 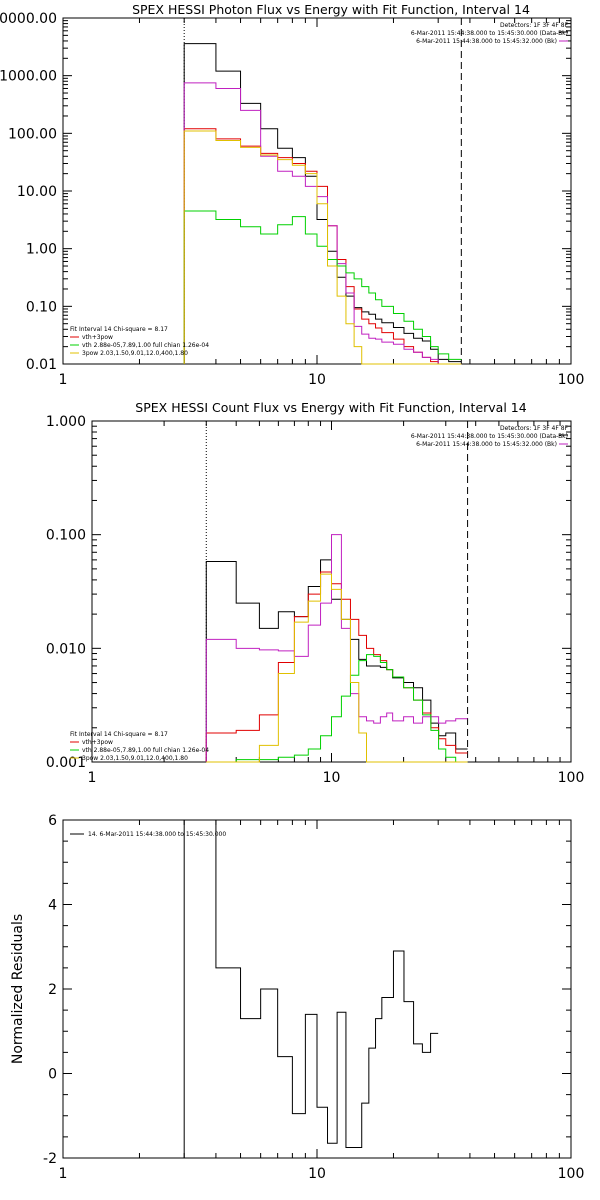 I want to click on residuals-x-tick-labels: 1 10 100, so click(x=322, y=1174).